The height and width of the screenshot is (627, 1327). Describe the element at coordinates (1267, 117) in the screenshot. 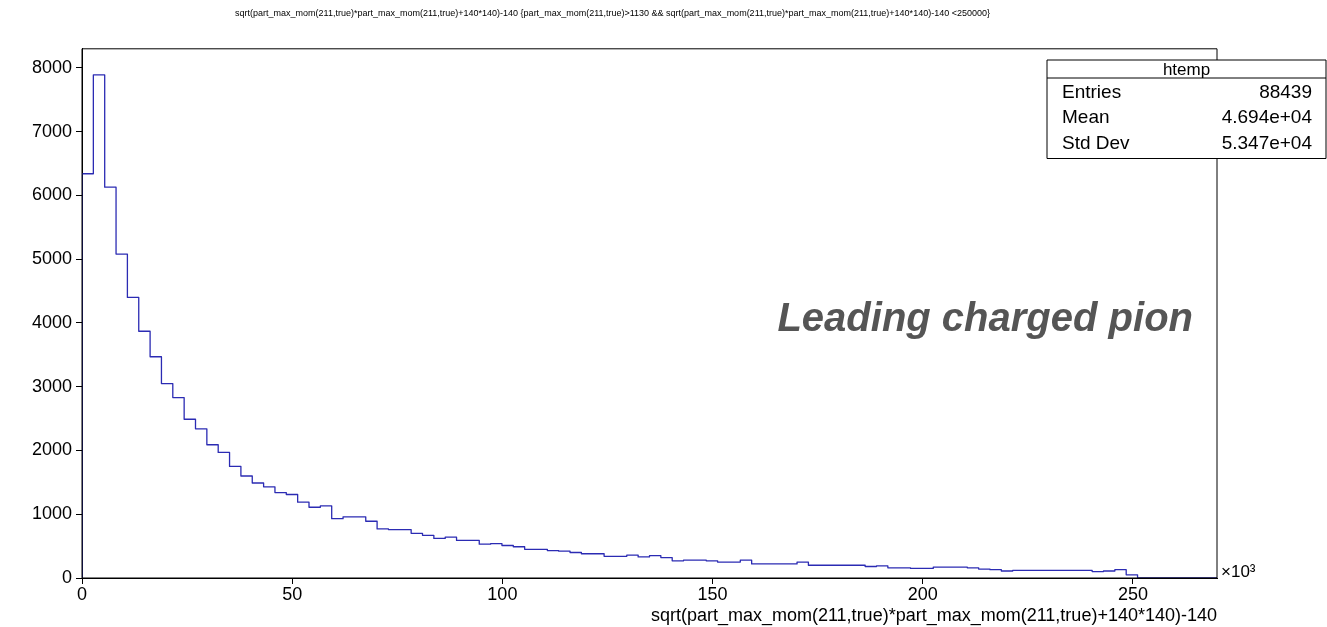

I see `text: 4.694e+04` at that location.